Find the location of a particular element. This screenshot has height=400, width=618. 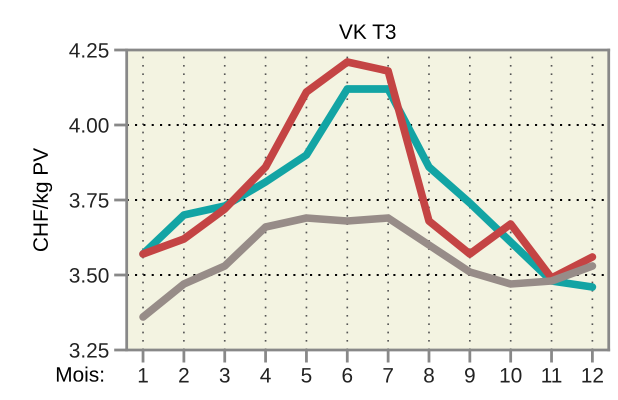

x-tick-label: 6 is located at coordinates (347, 375).